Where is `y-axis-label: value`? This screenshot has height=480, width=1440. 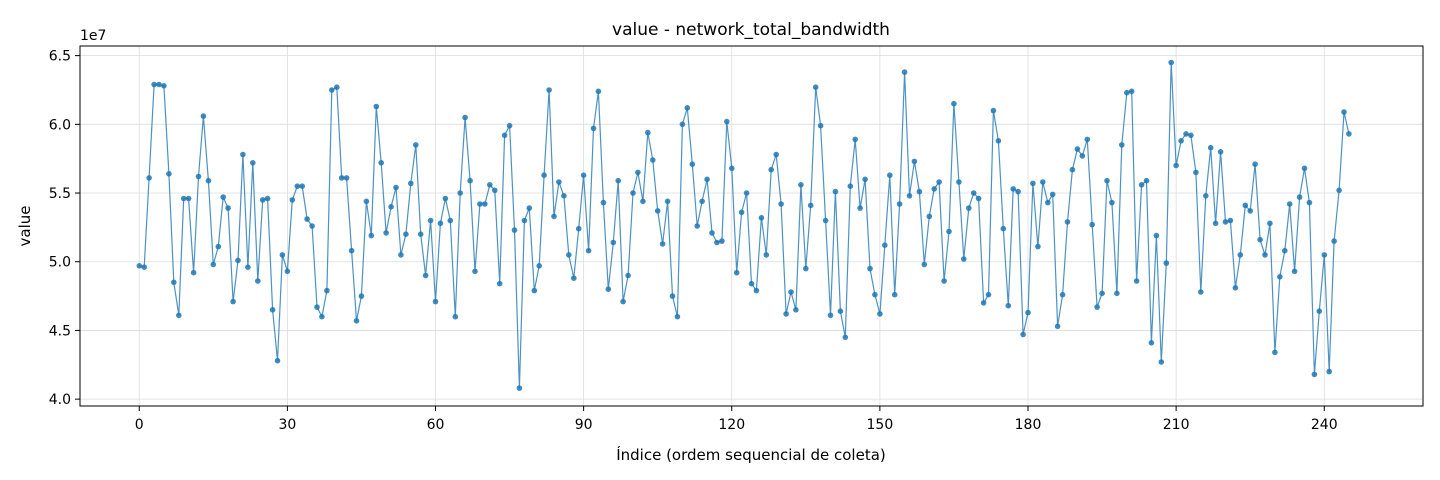
y-axis-label: value is located at coordinates (25, 226).